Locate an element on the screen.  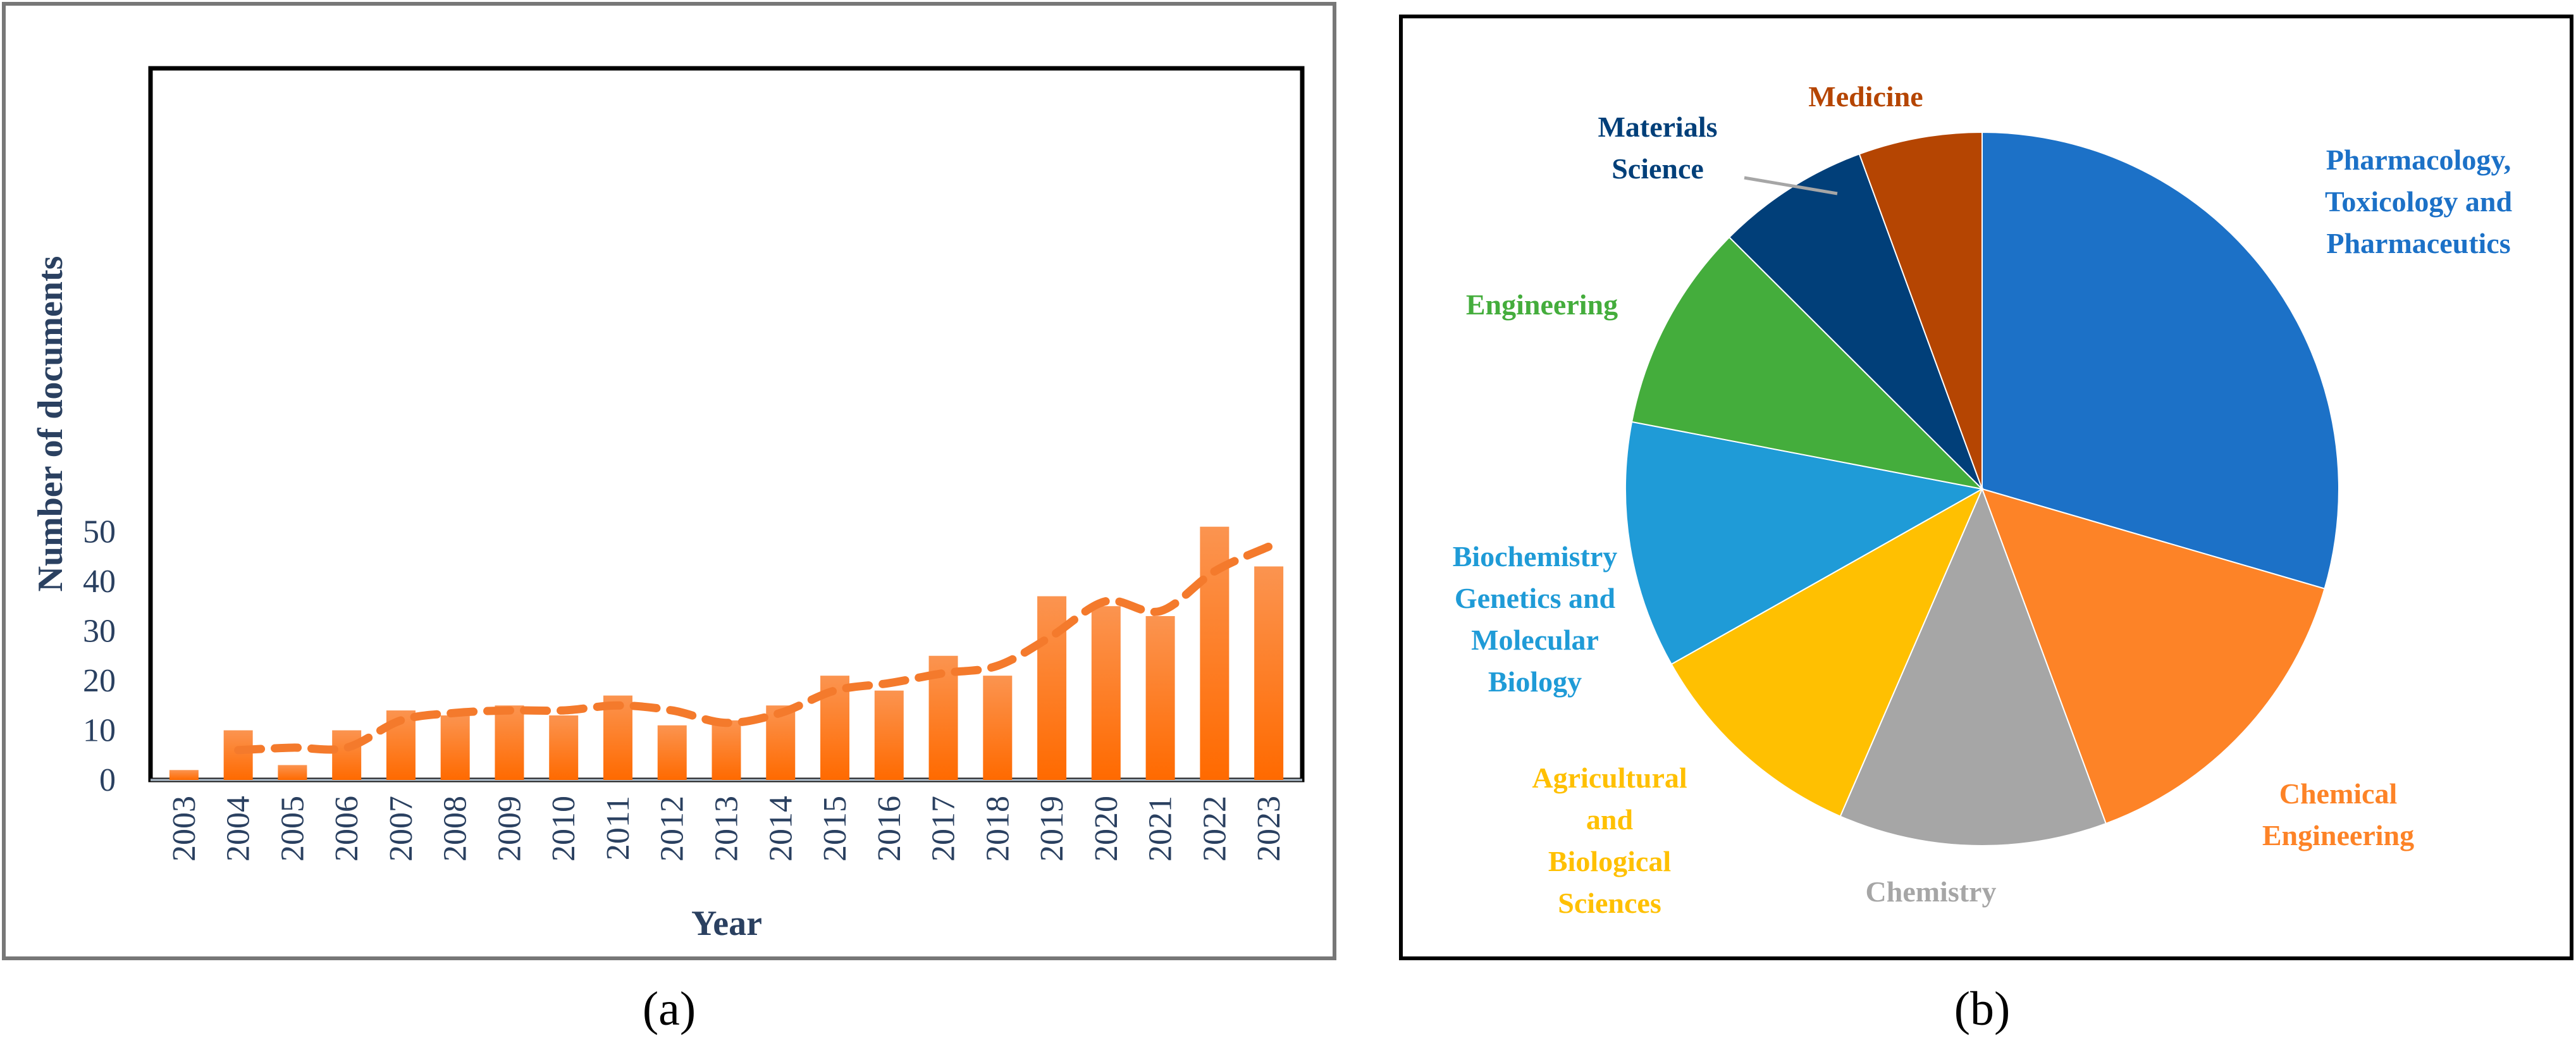
bar-2004 is located at coordinates (238, 755).